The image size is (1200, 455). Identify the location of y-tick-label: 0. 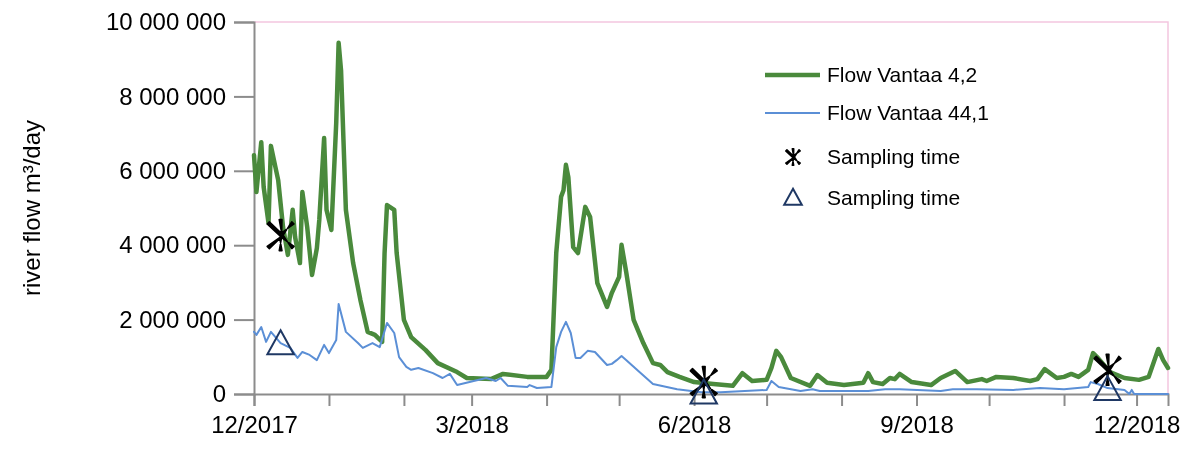
(219, 394).